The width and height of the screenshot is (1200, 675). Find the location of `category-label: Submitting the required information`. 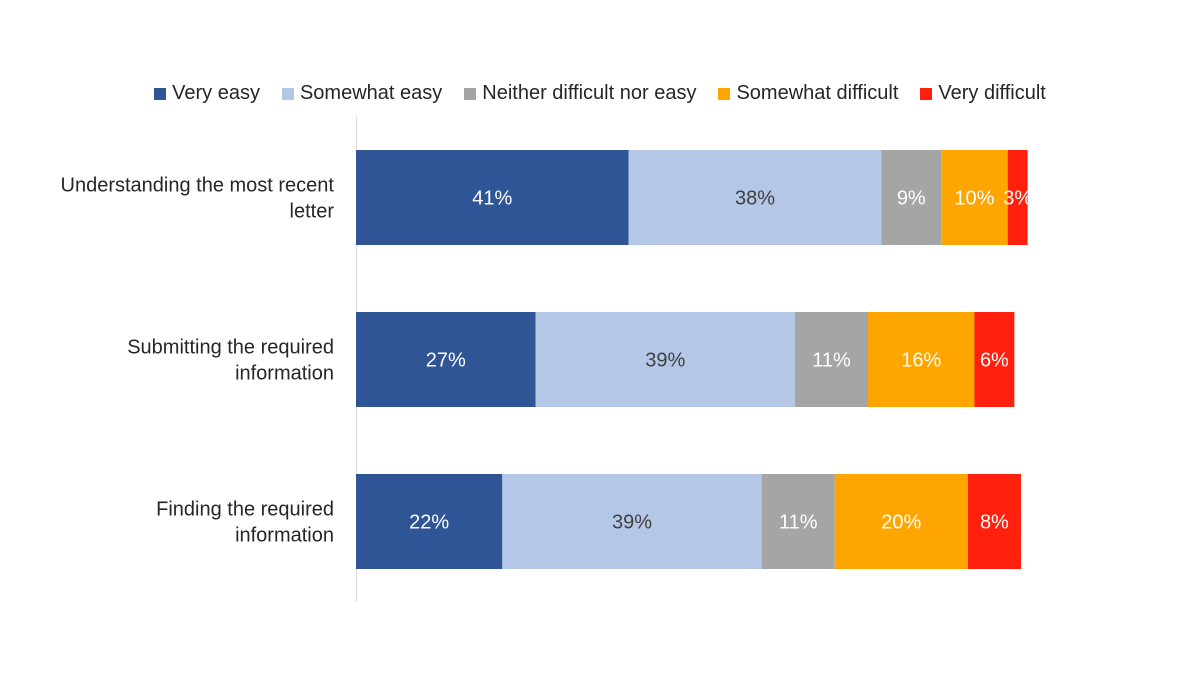

category-label: Submitting the required information is located at coordinates (230, 361).